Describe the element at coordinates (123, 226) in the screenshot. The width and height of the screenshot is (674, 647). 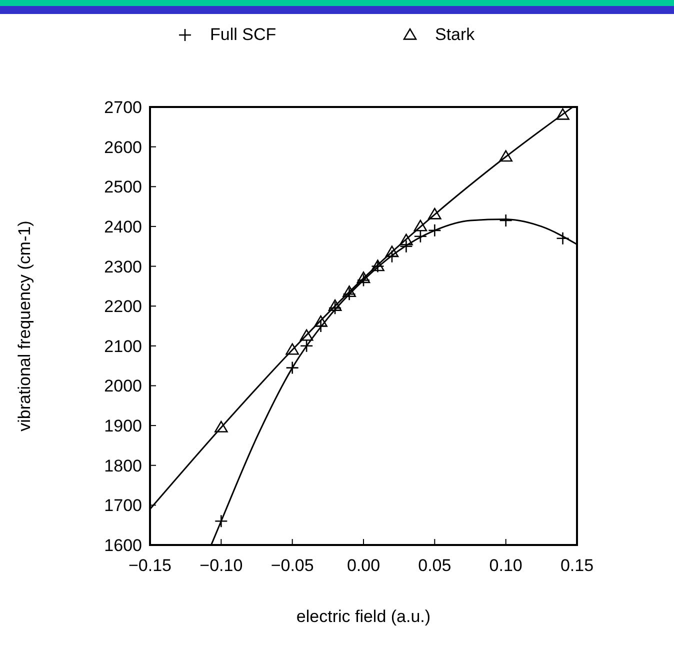
I see `y-tick-label: 2400` at that location.